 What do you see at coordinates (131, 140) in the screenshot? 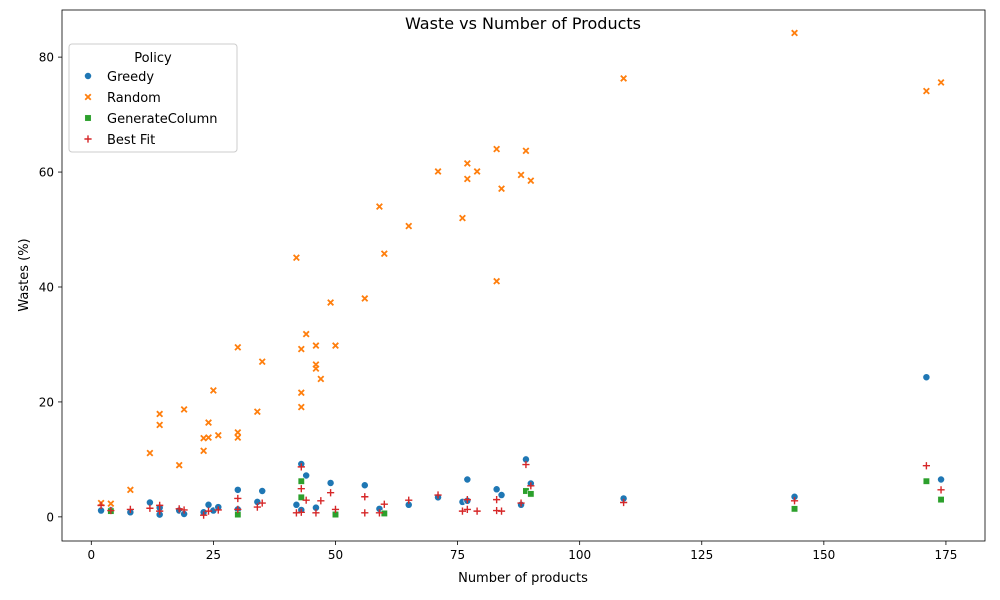
I see `legend-label-best-fit: Best Fit` at bounding box center [131, 140].